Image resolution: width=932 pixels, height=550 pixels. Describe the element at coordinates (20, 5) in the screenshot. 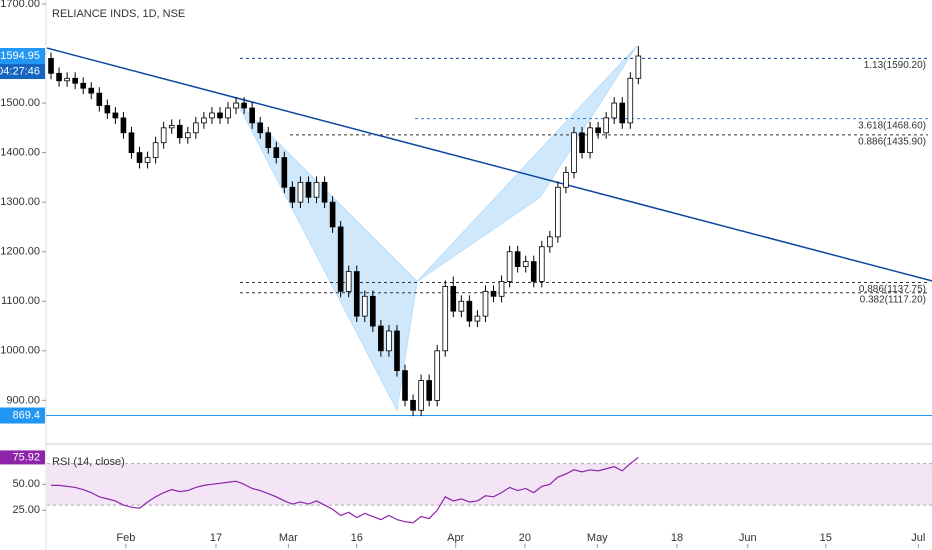

I see `y-tick-label: 1700.00` at that location.